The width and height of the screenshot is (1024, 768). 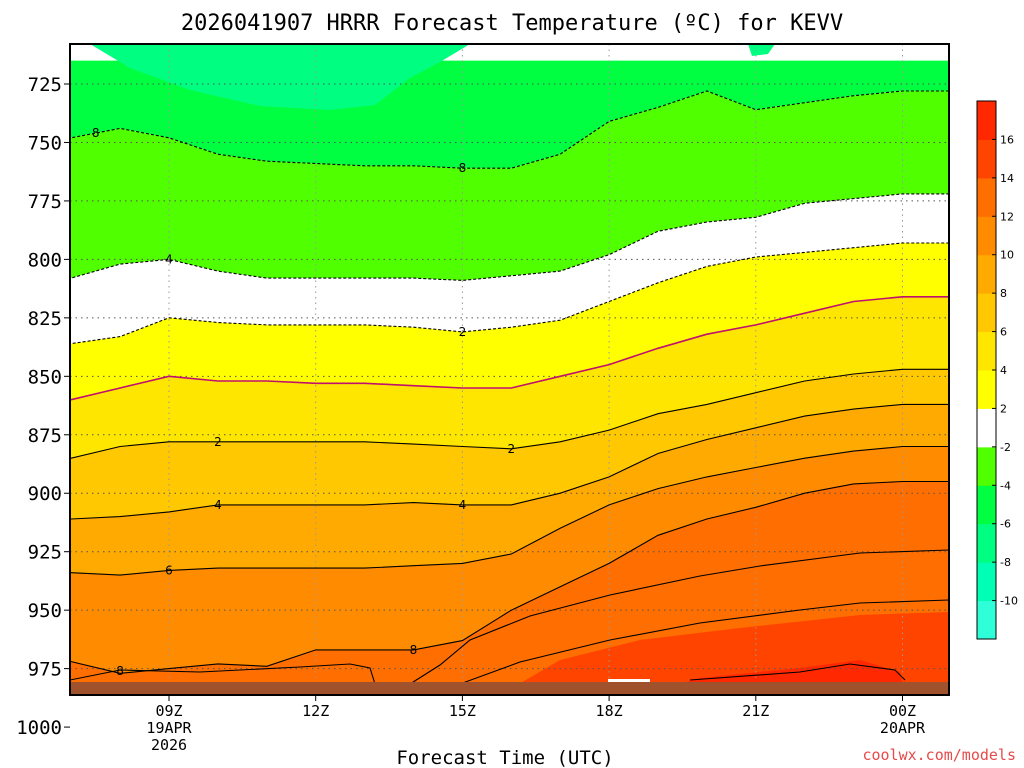 What do you see at coordinates (45, 377) in the screenshot?
I see `y-tick-label: 850` at bounding box center [45, 377].